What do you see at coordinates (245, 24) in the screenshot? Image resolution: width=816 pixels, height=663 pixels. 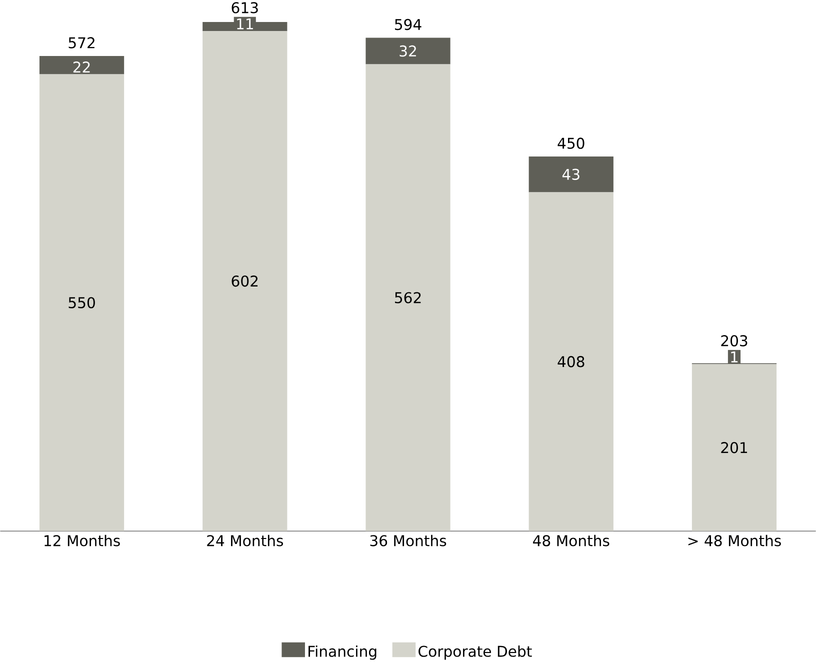 I see `data-label: 11` at bounding box center [245, 24].